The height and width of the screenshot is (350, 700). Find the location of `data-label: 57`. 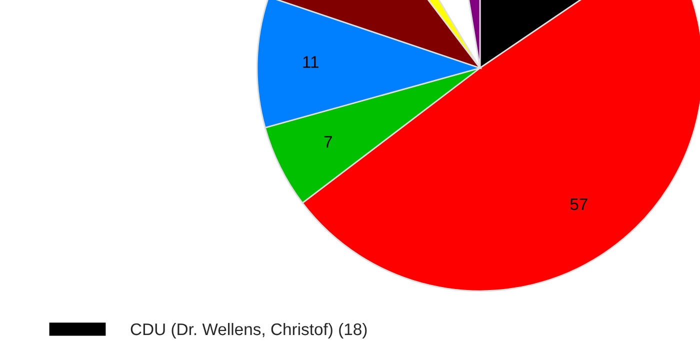

data-label: 57 is located at coordinates (579, 204).